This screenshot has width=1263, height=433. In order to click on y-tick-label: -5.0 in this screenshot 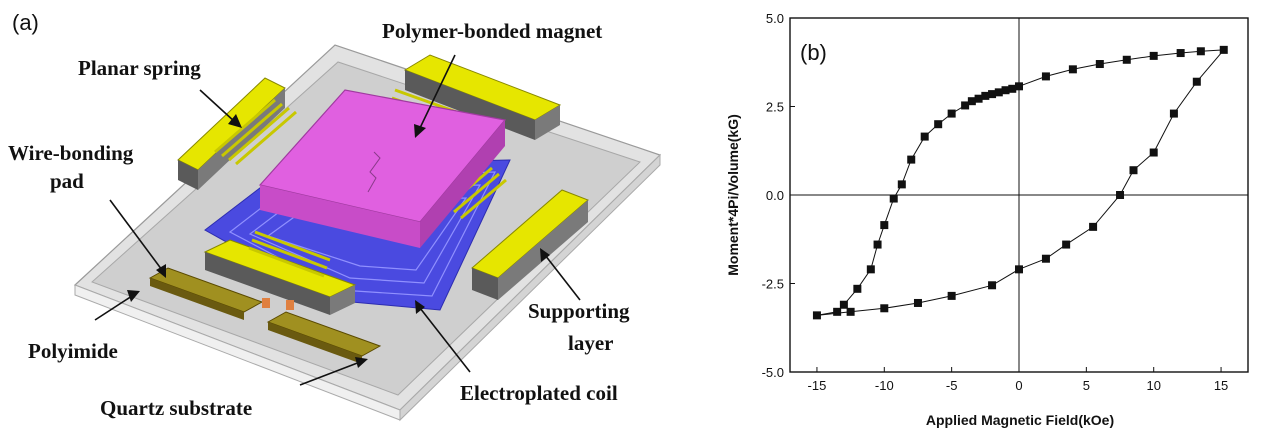, I will do `click(773, 372)`.